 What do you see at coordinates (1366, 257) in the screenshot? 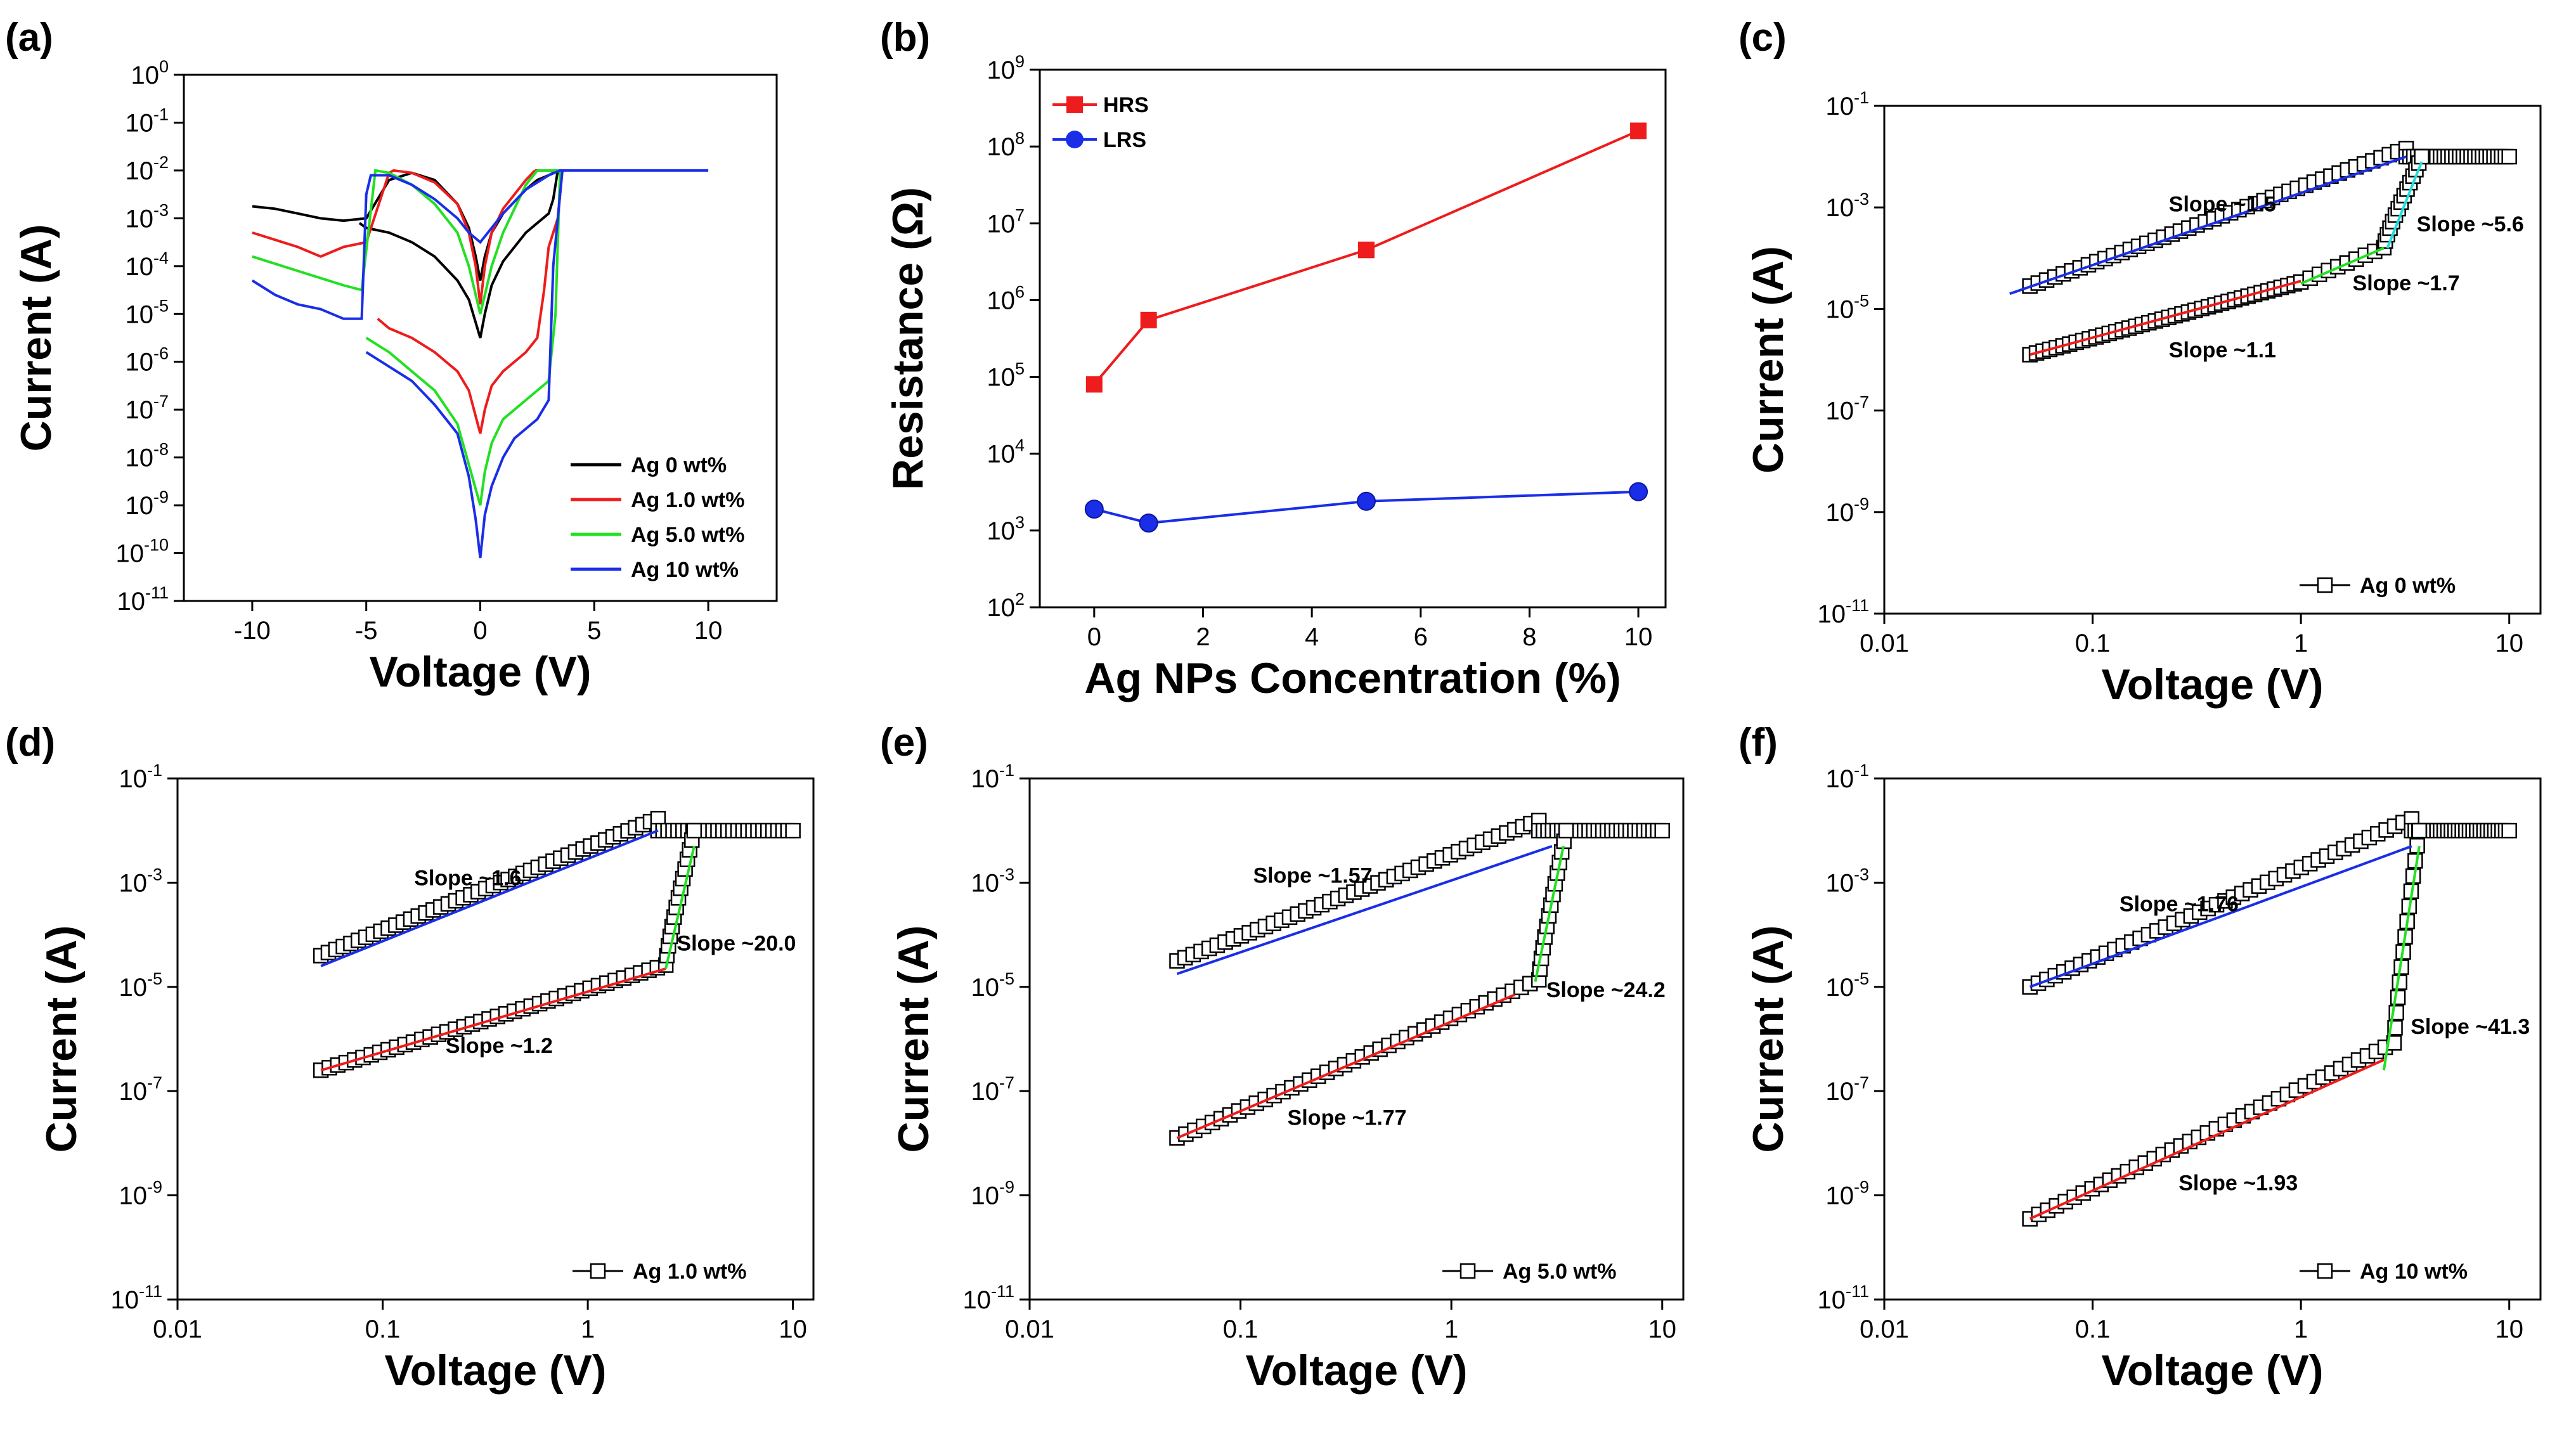
I see `series-hrs` at bounding box center [1366, 257].